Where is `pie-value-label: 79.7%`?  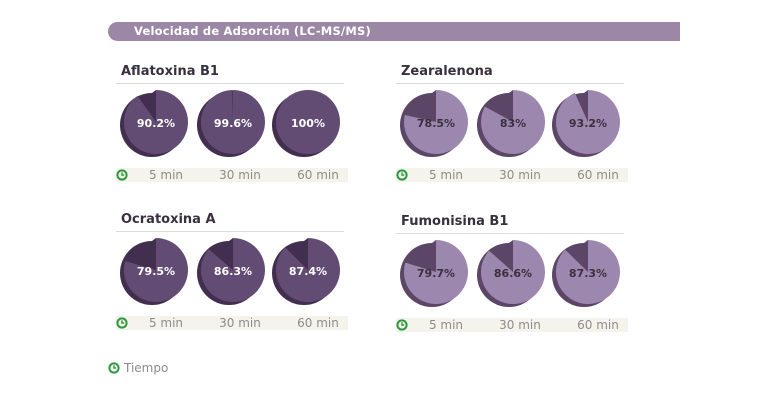 pie-value-label: 79.7% is located at coordinates (436, 273).